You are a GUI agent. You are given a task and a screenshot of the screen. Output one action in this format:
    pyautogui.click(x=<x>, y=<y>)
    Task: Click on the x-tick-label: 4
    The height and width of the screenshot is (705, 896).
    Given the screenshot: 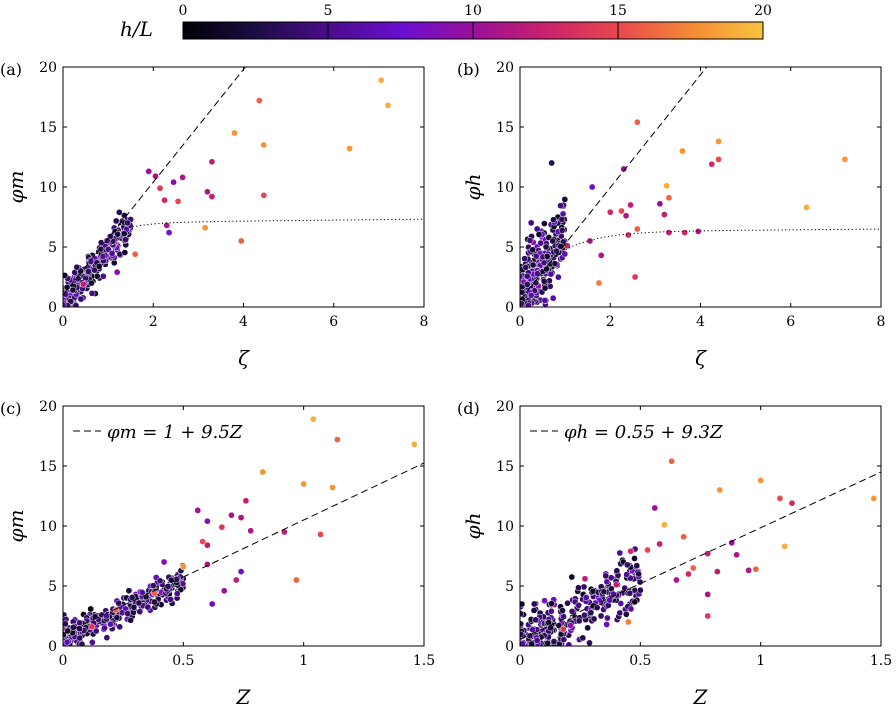 What is the action you would take?
    pyautogui.click(x=243, y=322)
    